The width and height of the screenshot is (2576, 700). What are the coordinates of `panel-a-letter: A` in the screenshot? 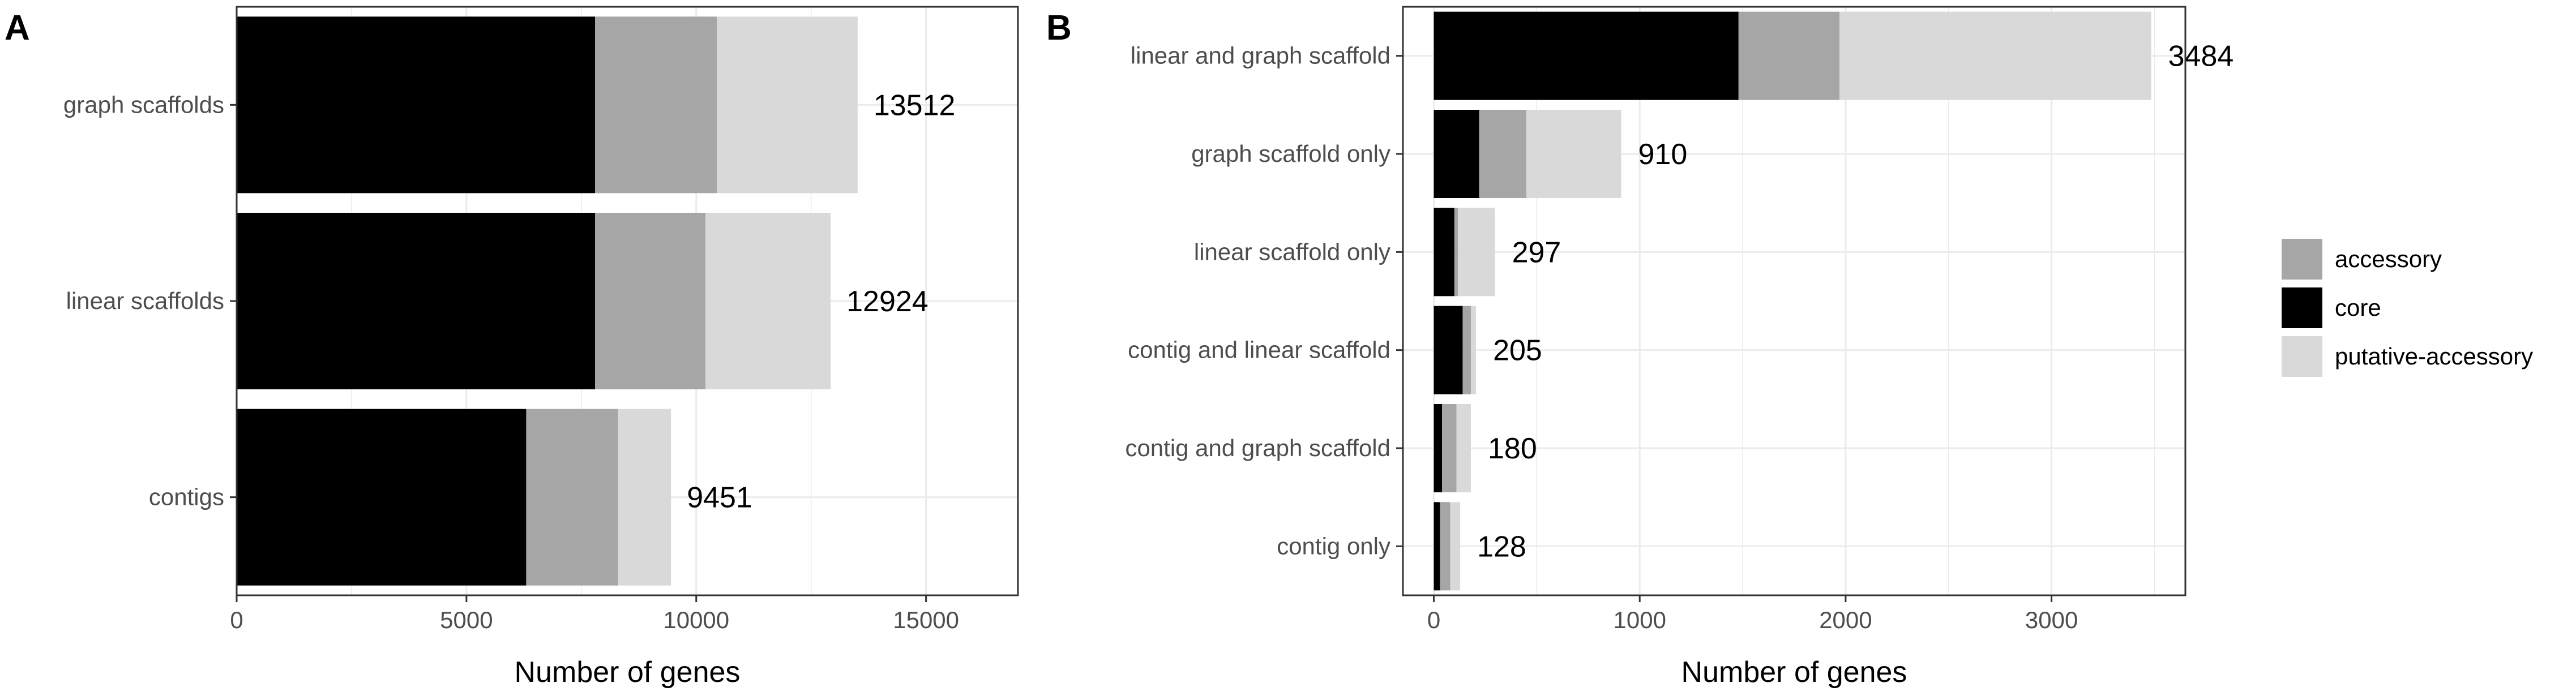 It's located at (17, 28).